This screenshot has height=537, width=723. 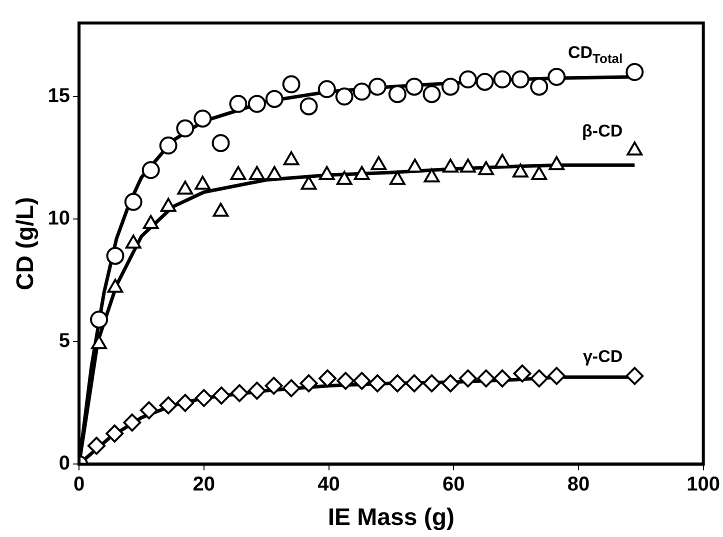 I want to click on x-tick-label: 0, so click(x=79, y=485).